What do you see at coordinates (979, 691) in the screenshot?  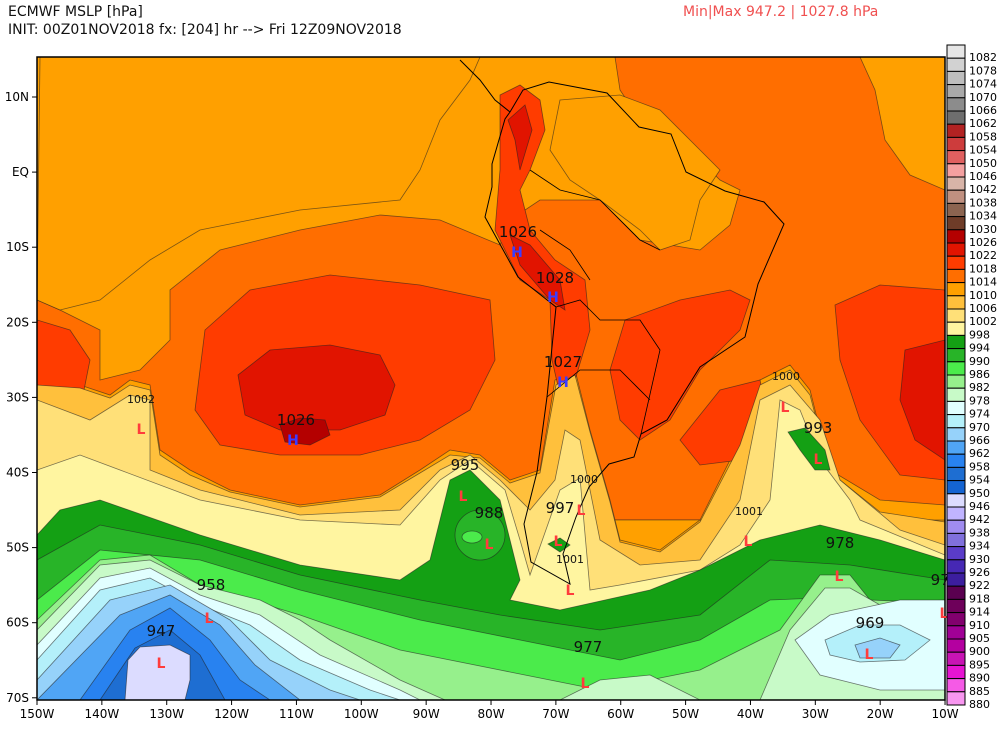 I see `colorbar-label: 885` at bounding box center [979, 691].